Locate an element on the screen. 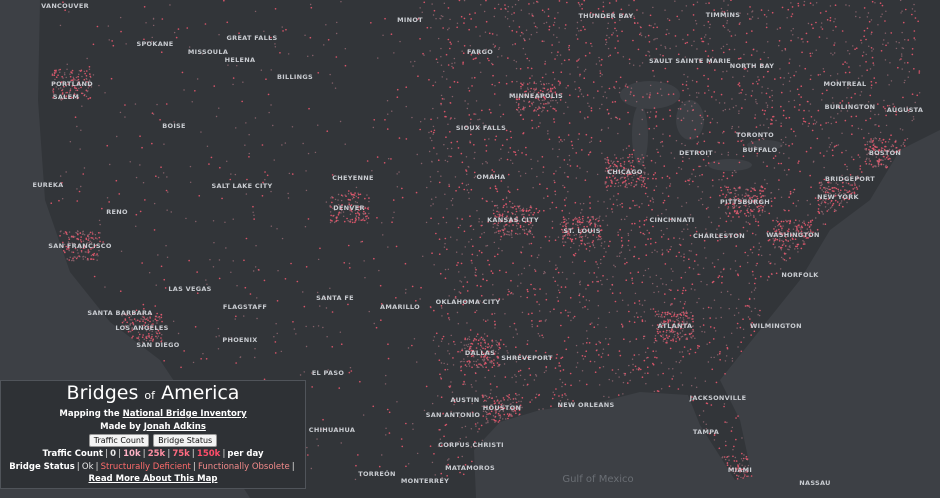 This screenshot has height=498, width=940. place-label: BOSTON is located at coordinates (885, 153).